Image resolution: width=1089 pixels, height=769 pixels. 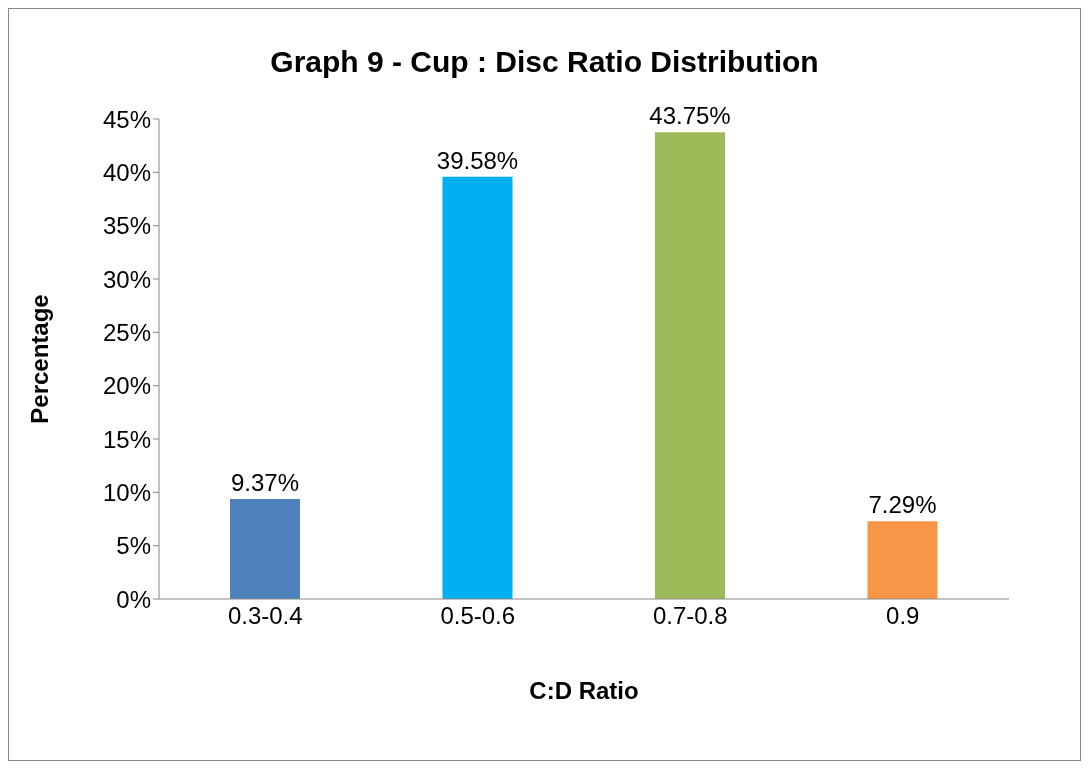 I want to click on data-label: 7.29%, so click(x=902, y=505).